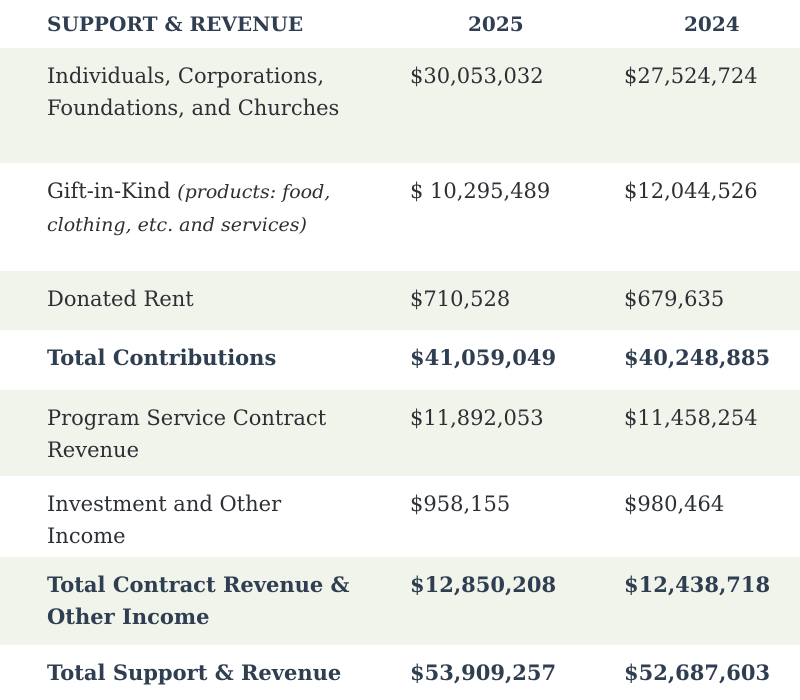 This screenshot has width=800, height=700. Describe the element at coordinates (460, 299) in the screenshot. I see `value-2025: $710,528` at that location.